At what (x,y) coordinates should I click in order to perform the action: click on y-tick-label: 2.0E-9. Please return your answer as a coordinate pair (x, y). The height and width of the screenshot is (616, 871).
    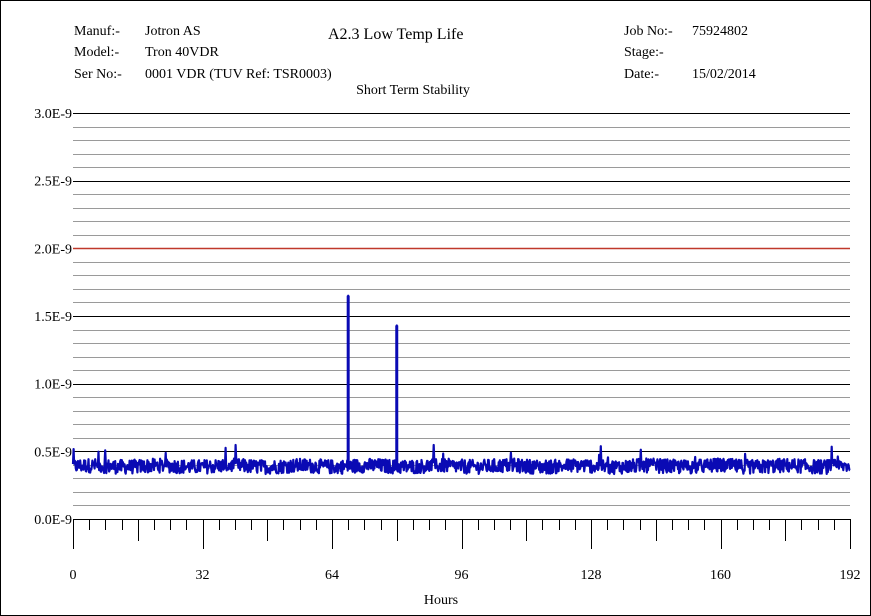
    Looking at the image, I should click on (53, 249).